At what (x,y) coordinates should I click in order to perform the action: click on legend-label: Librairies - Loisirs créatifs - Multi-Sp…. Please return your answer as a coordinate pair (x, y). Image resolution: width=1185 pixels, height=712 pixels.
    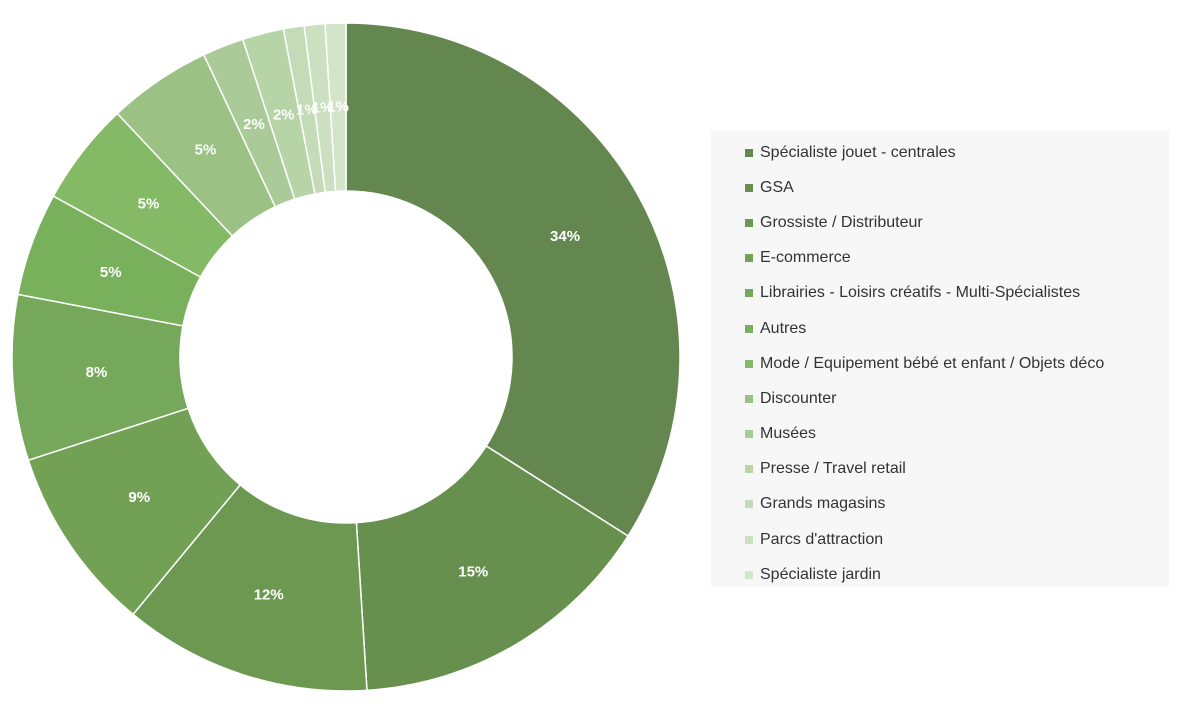
    Looking at the image, I should click on (920, 293).